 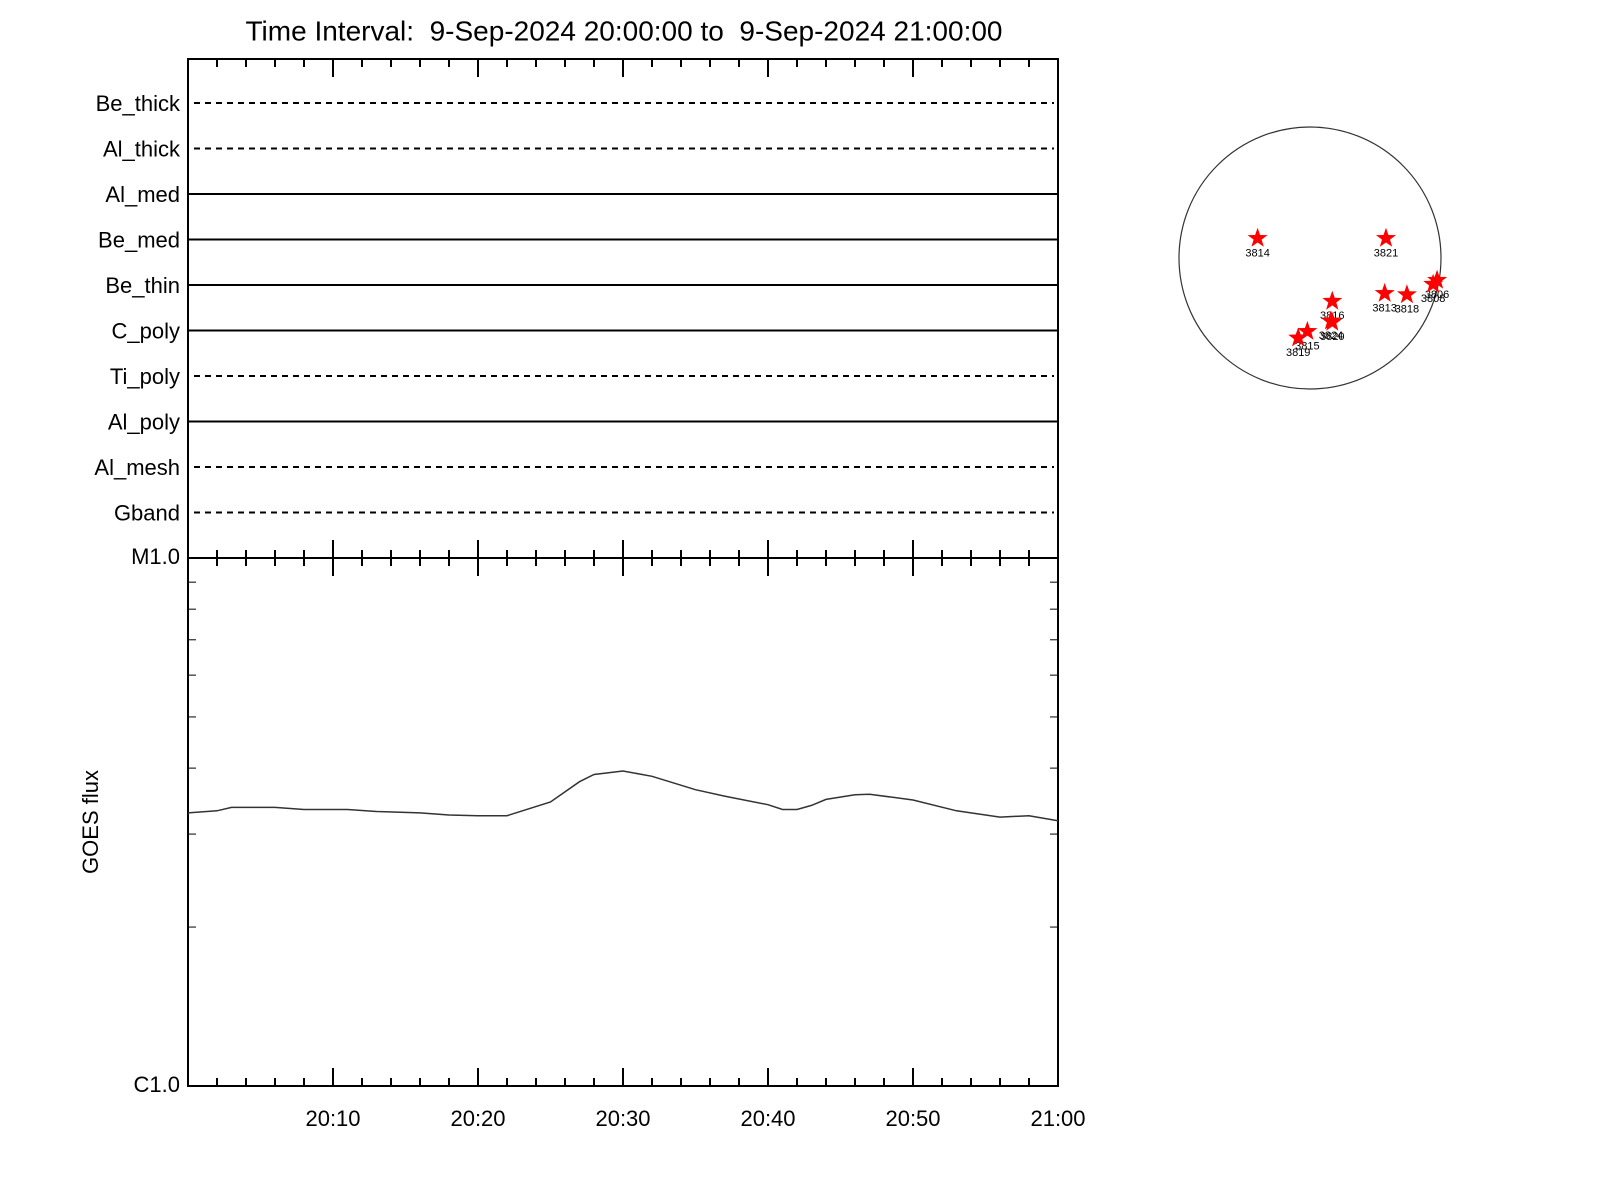 What do you see at coordinates (332, 1118) in the screenshot?
I see `x-tick-label: 20:10` at bounding box center [332, 1118].